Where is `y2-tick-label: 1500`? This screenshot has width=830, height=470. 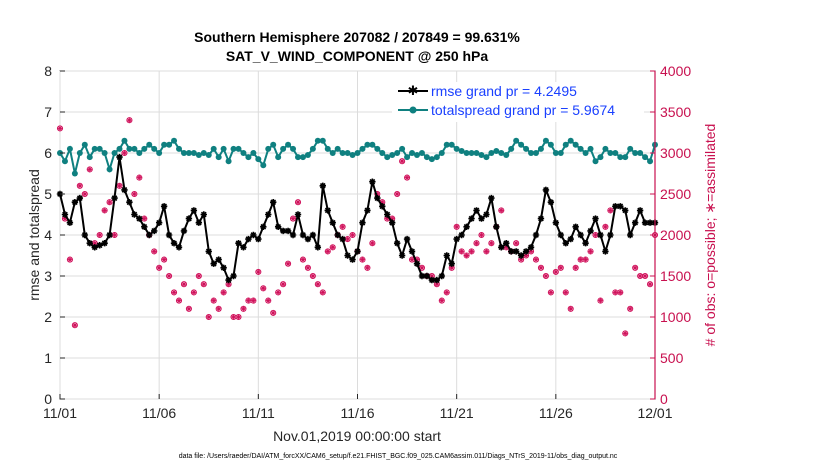
y2-tick-label: 1500 is located at coordinates (675, 276).